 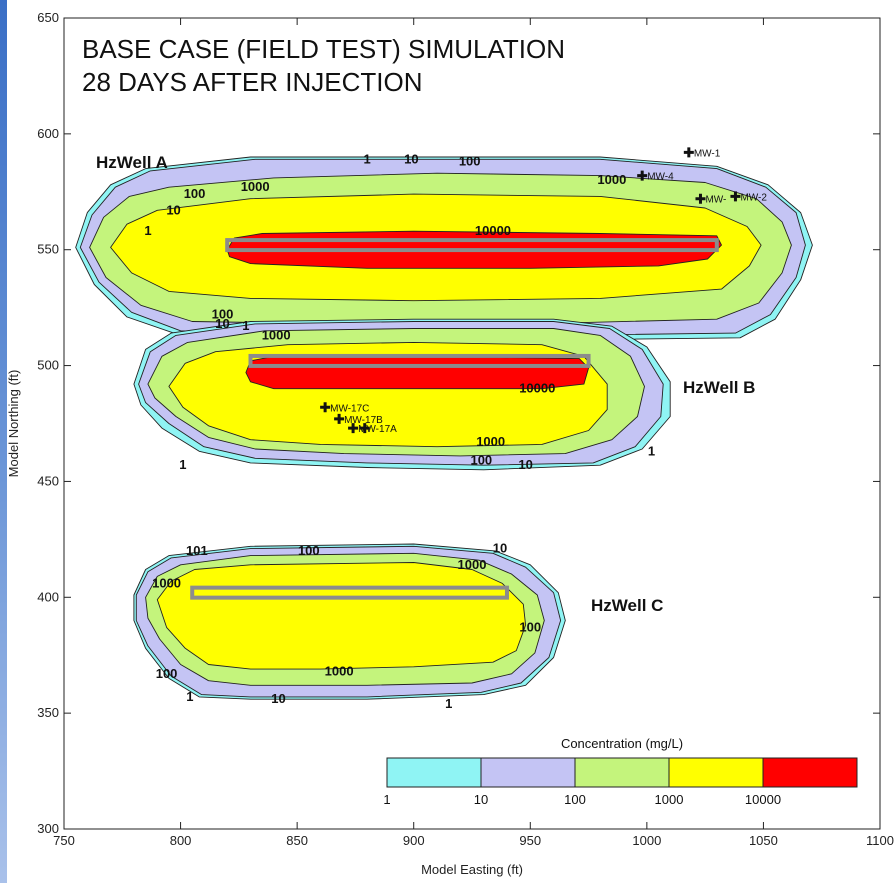 What do you see at coordinates (132, 162) in the screenshot?
I see `well-name-1: HzWell A` at bounding box center [132, 162].